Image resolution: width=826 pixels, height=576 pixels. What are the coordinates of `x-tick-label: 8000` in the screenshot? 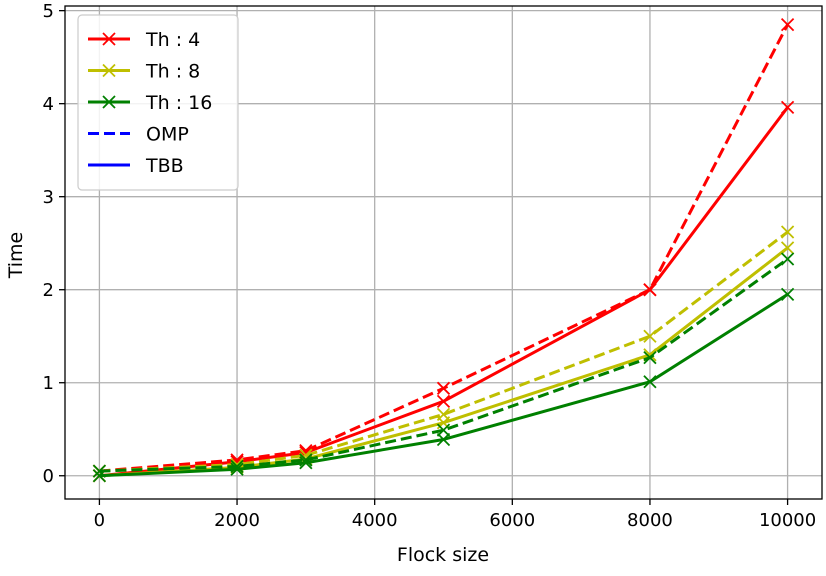 It's located at (650, 520).